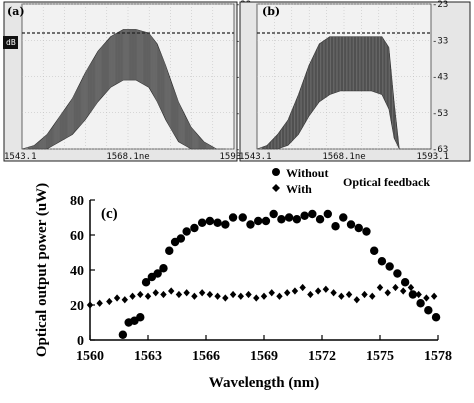 Image resolution: width=474 pixels, height=403 pixels. I want to click on legend-with-label: With, so click(299, 189).